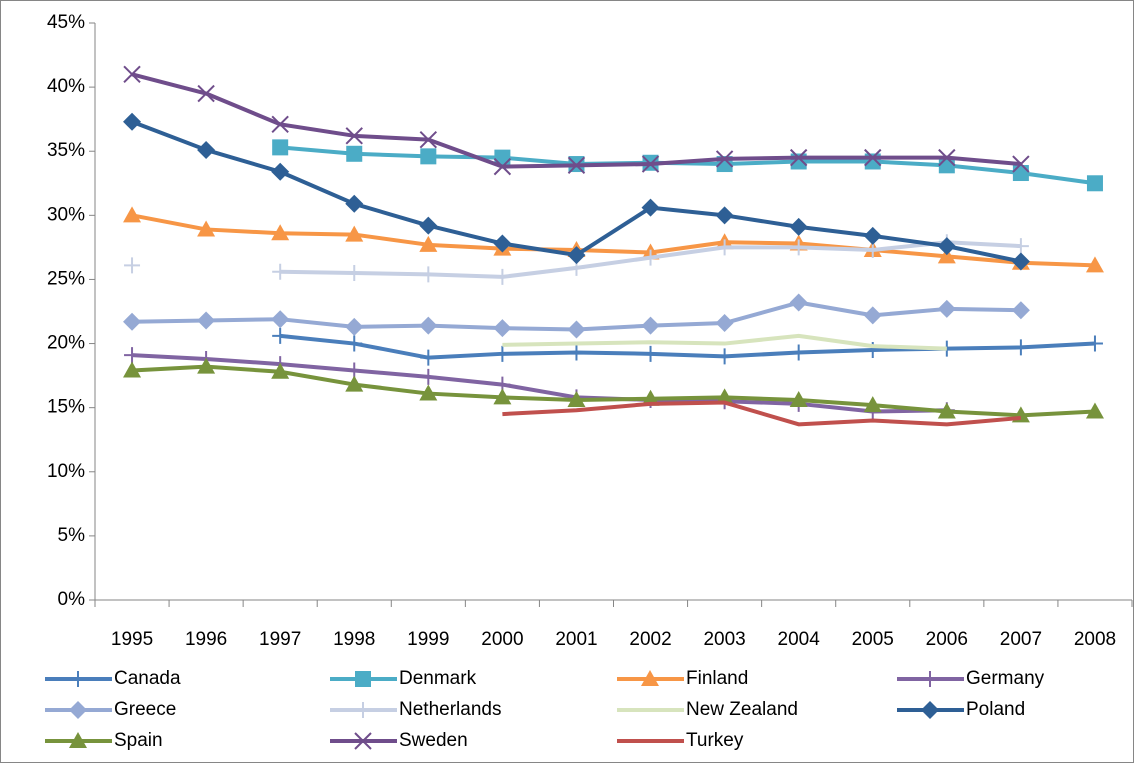  Describe the element at coordinates (72, 599) in the screenshot. I see `y-tick-label: 0%` at that location.